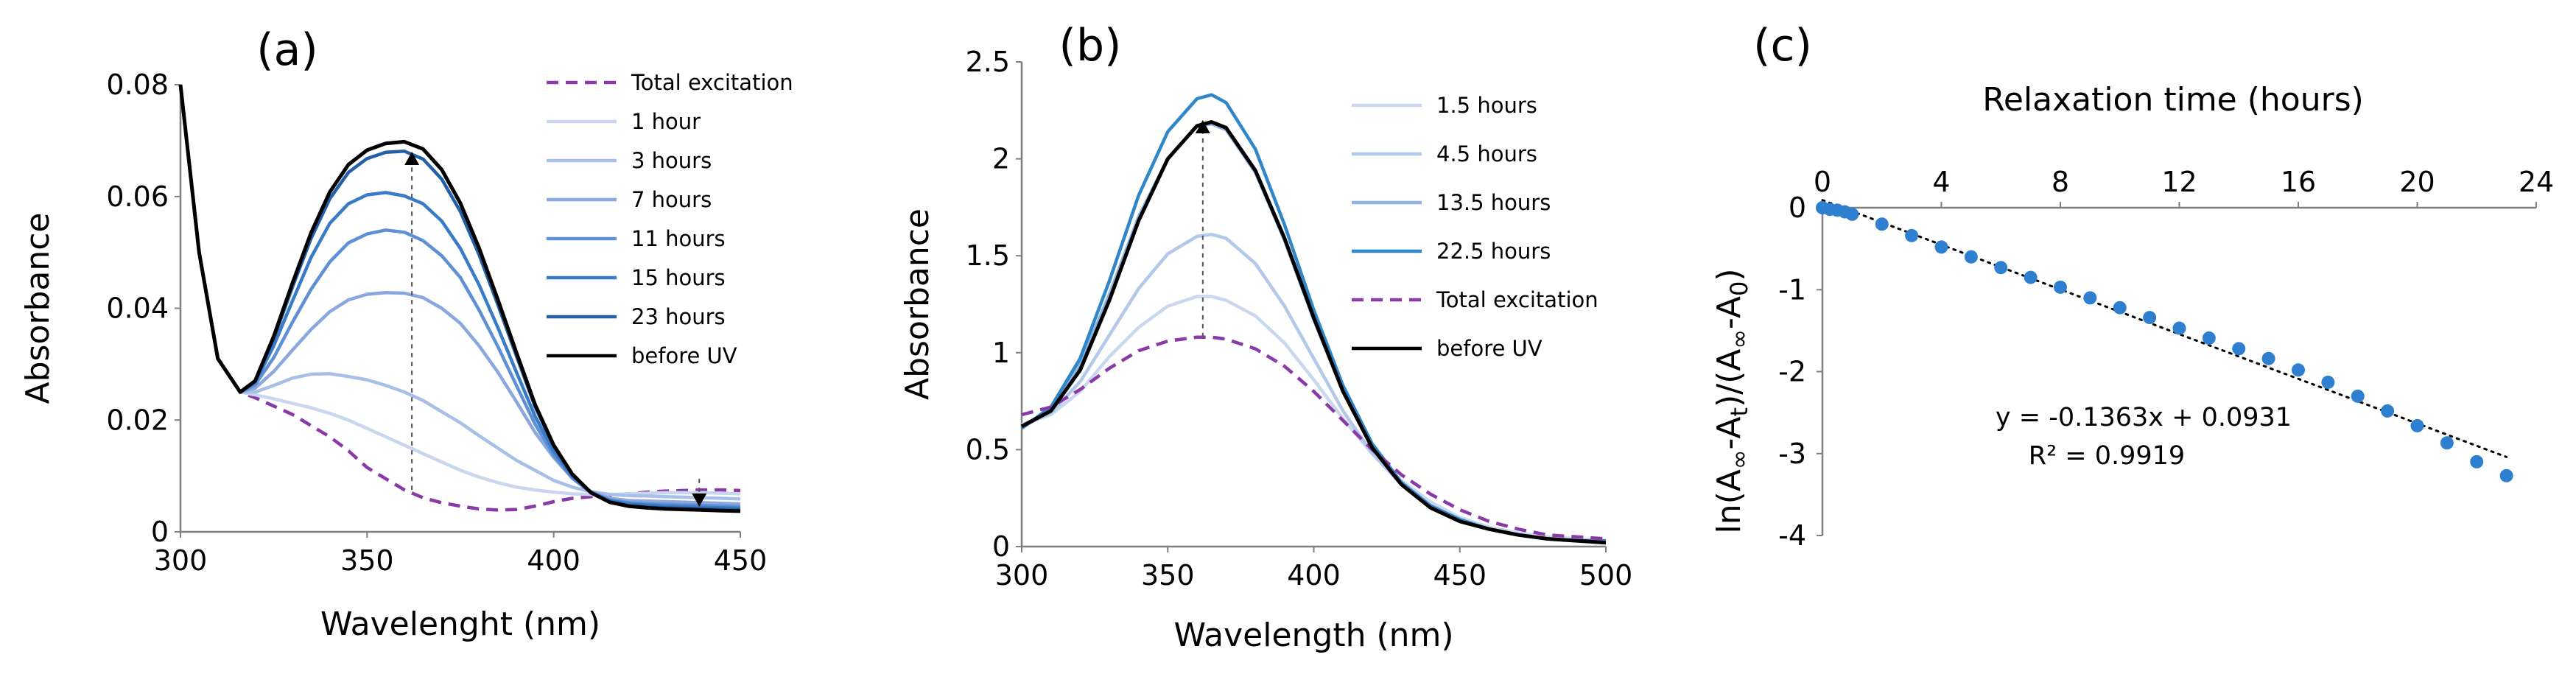 This screenshot has width=2576, height=674. I want to click on x-tick-label: 0, so click(1822, 182).